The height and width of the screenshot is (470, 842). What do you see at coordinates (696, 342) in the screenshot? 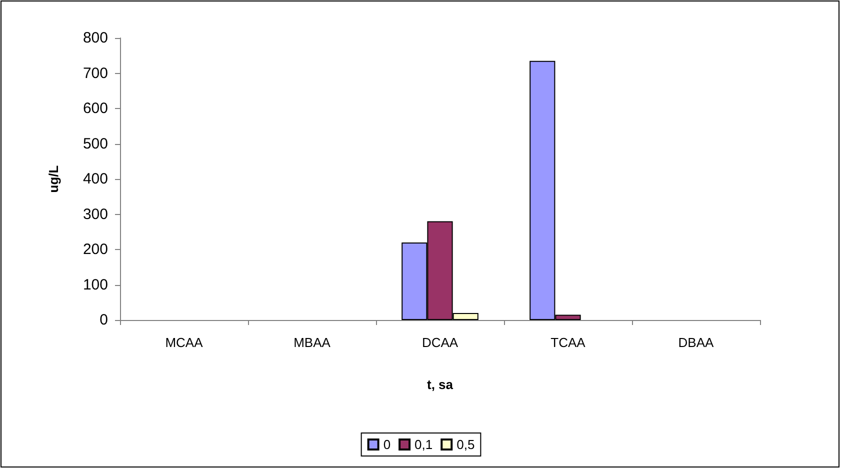
I see `x-tick-label: DBAA` at bounding box center [696, 342].